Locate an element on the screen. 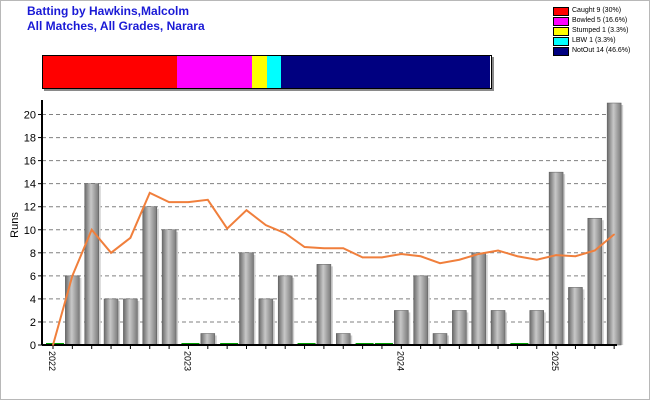 The width and height of the screenshot is (650, 400). y-tick-label: 6 is located at coordinates (33, 277).